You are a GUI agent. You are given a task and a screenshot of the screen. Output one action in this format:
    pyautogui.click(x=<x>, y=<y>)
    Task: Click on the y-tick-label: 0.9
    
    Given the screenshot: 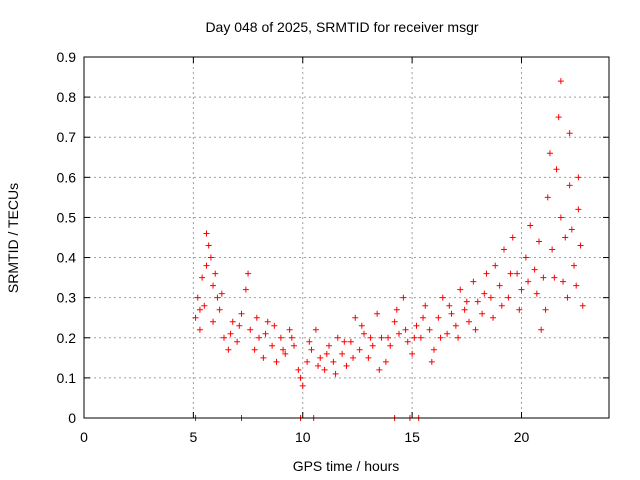 What is the action you would take?
    pyautogui.click(x=67, y=57)
    